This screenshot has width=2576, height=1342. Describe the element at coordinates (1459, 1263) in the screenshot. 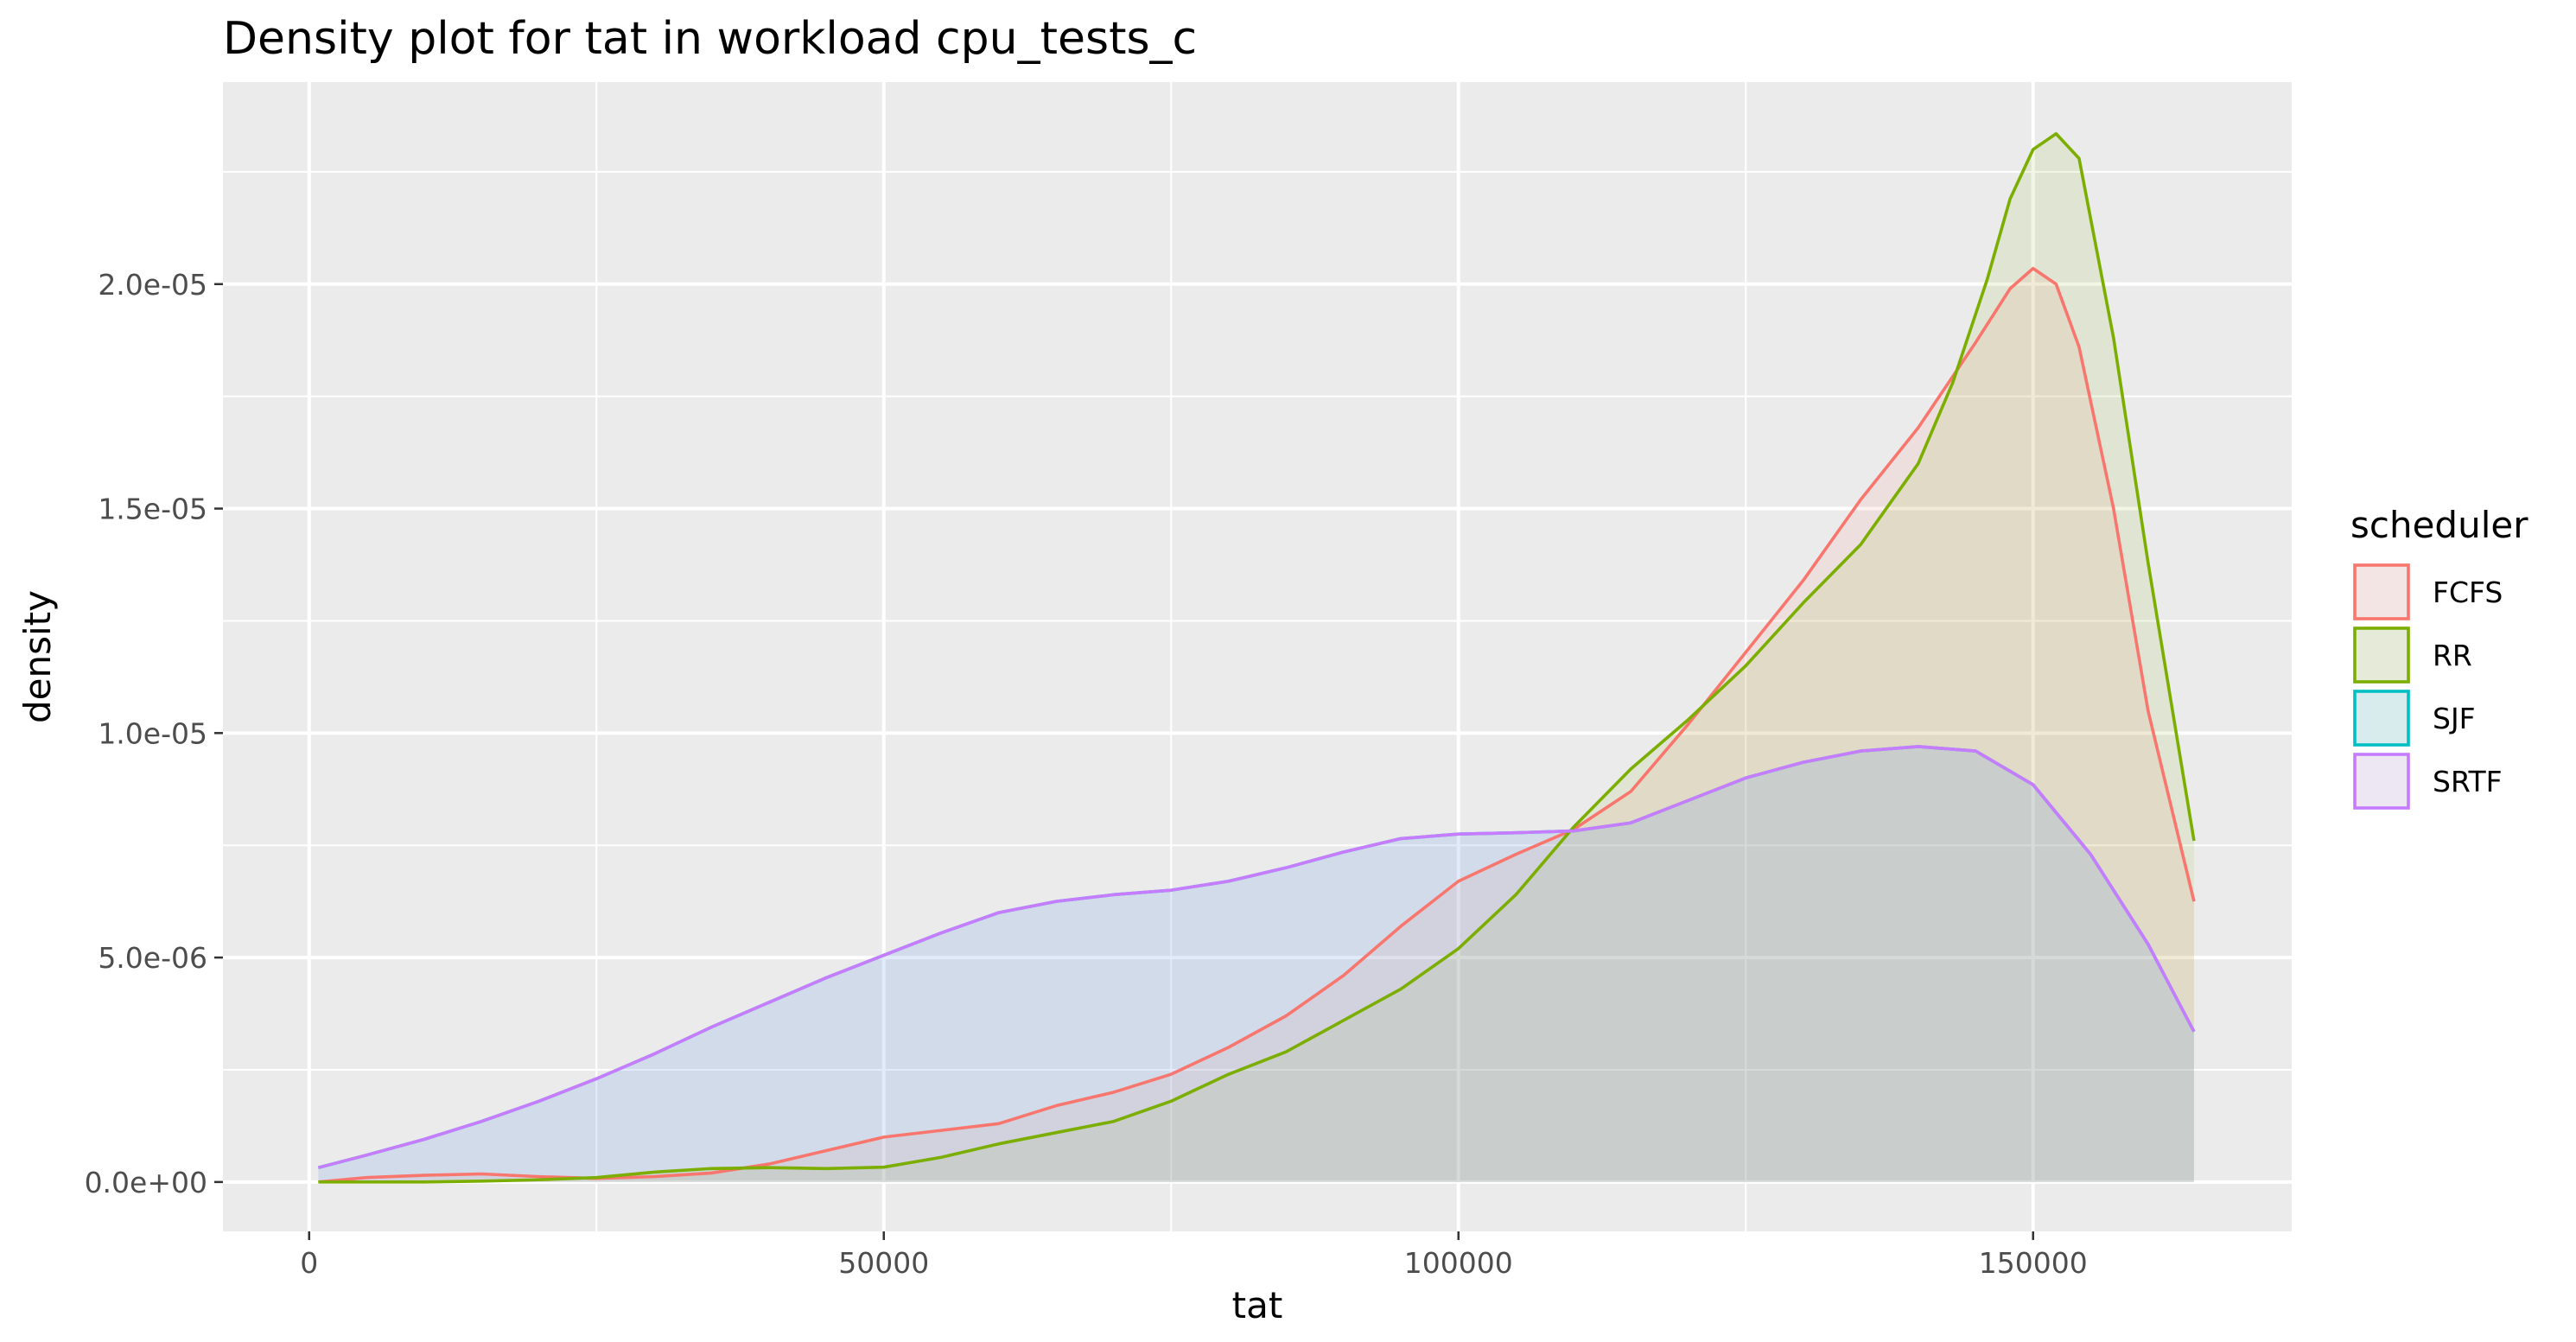

I see `x-tick-label-2: 100000` at that location.